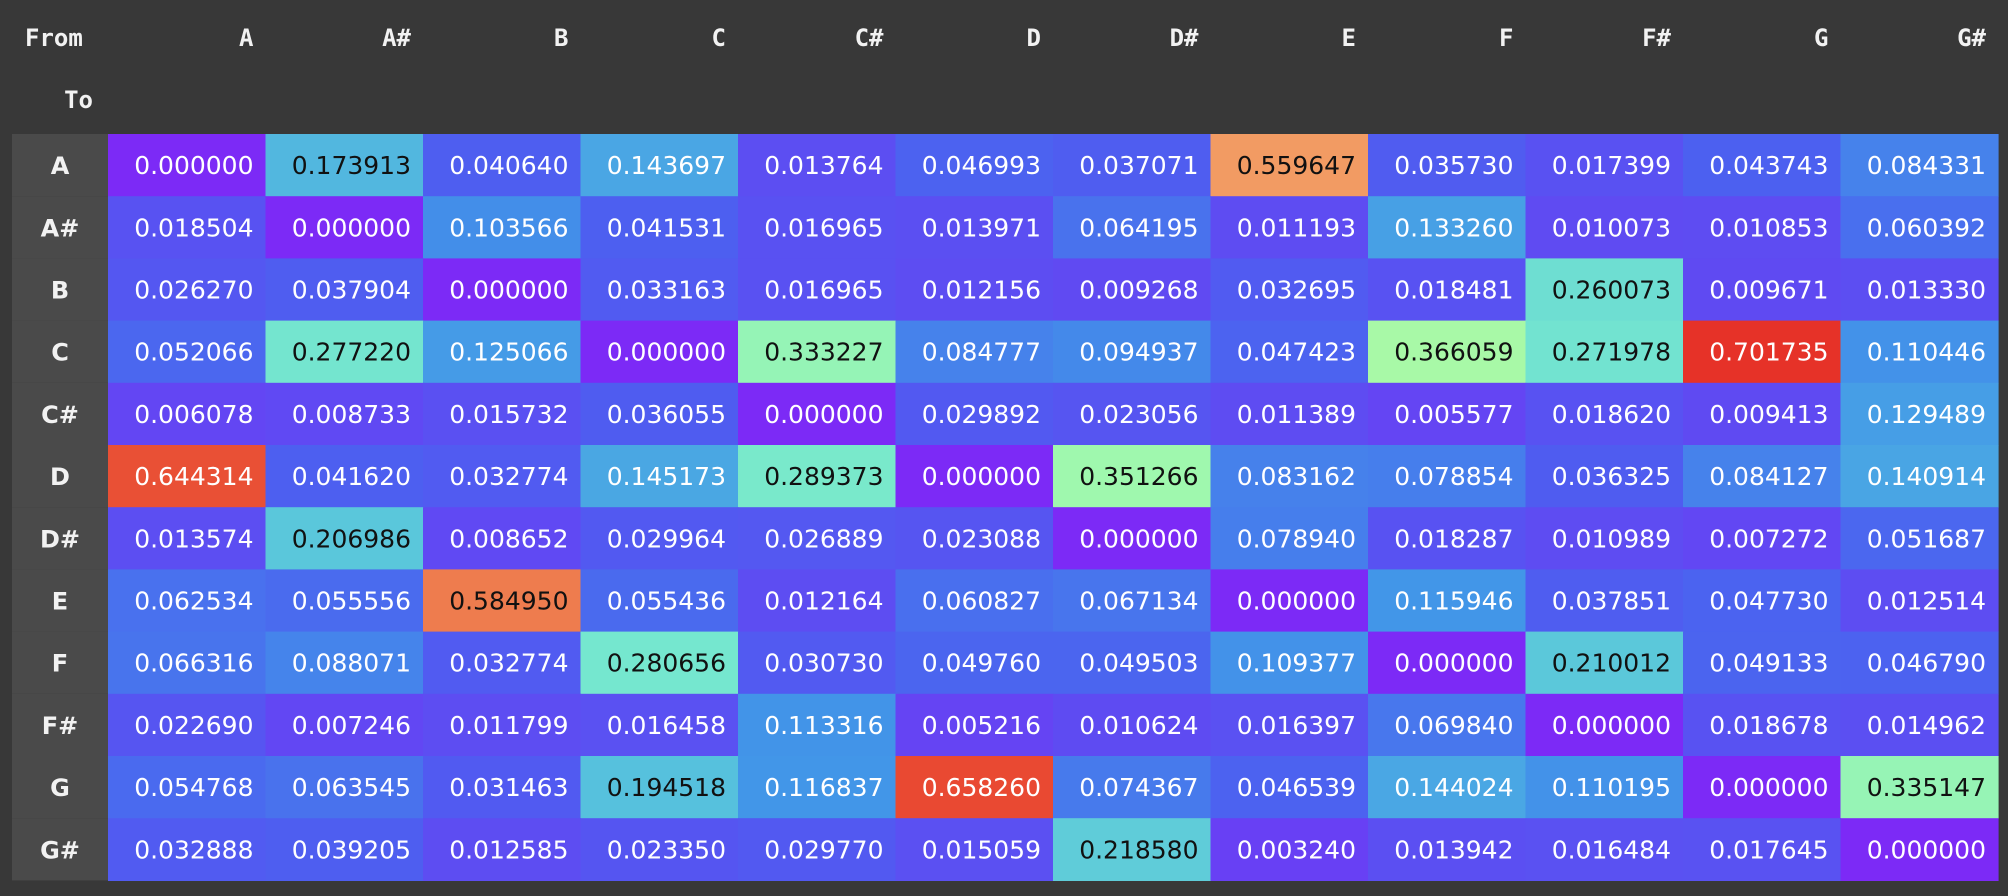 This screenshot has height=896, width=2008. What do you see at coordinates (502, 538) in the screenshot?
I see `heatmap-cell-d-sharp-b` at bounding box center [502, 538].